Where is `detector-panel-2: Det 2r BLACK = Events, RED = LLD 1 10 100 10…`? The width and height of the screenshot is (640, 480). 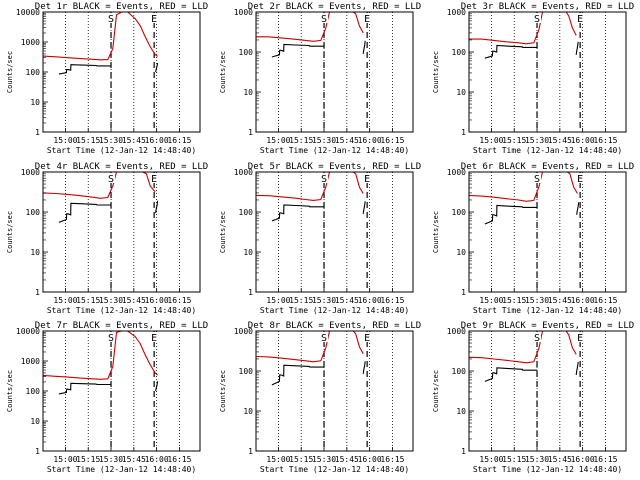 detector-panel-2: Det 2r BLACK = Events, RED = LLD 1 10 100 10… is located at coordinates (320, 78).